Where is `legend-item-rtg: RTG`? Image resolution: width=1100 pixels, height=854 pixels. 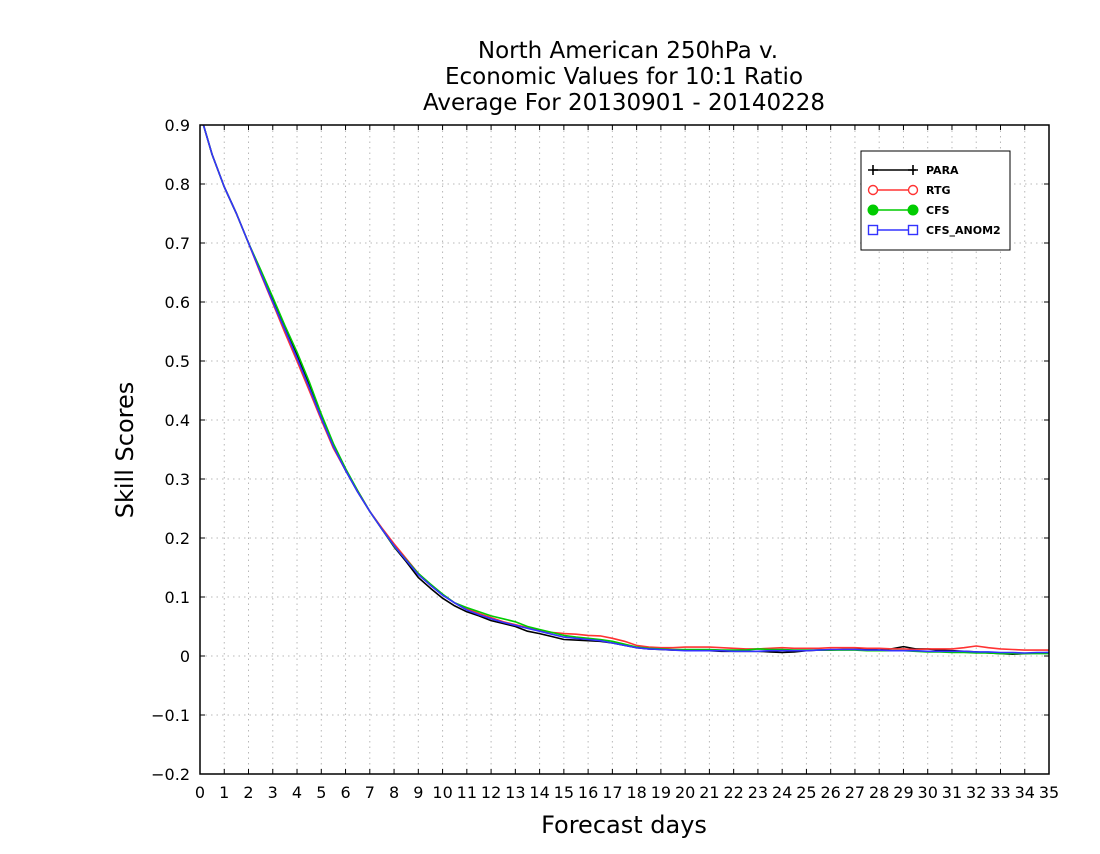
legend-item-rtg: RTG is located at coordinates (909, 190).